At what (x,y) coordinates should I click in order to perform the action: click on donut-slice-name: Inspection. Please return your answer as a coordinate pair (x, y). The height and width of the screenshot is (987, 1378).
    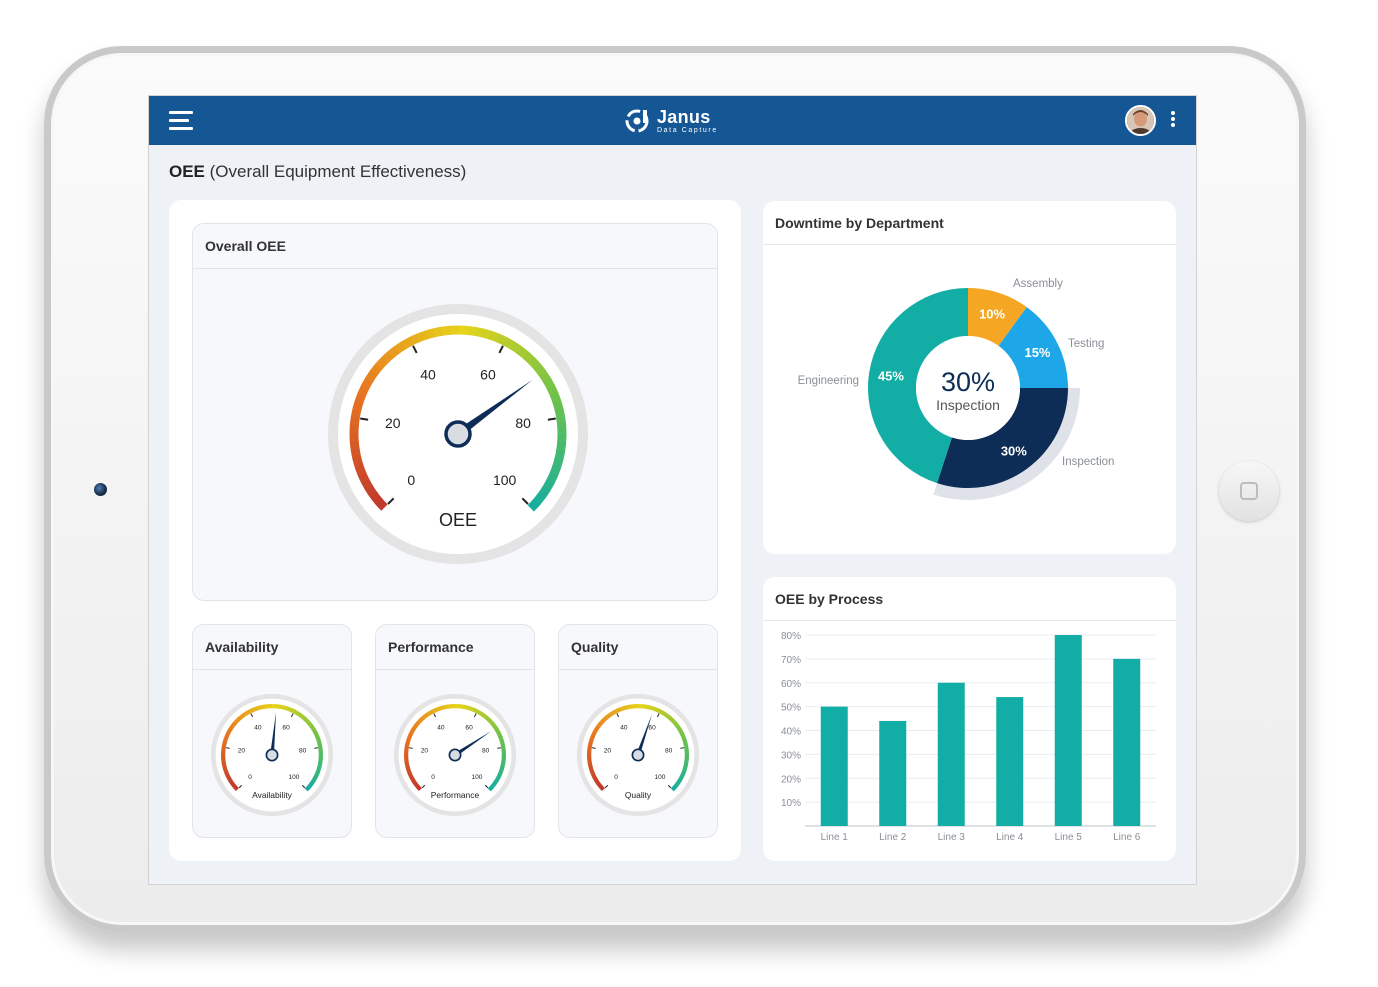
    Looking at the image, I should click on (1088, 462).